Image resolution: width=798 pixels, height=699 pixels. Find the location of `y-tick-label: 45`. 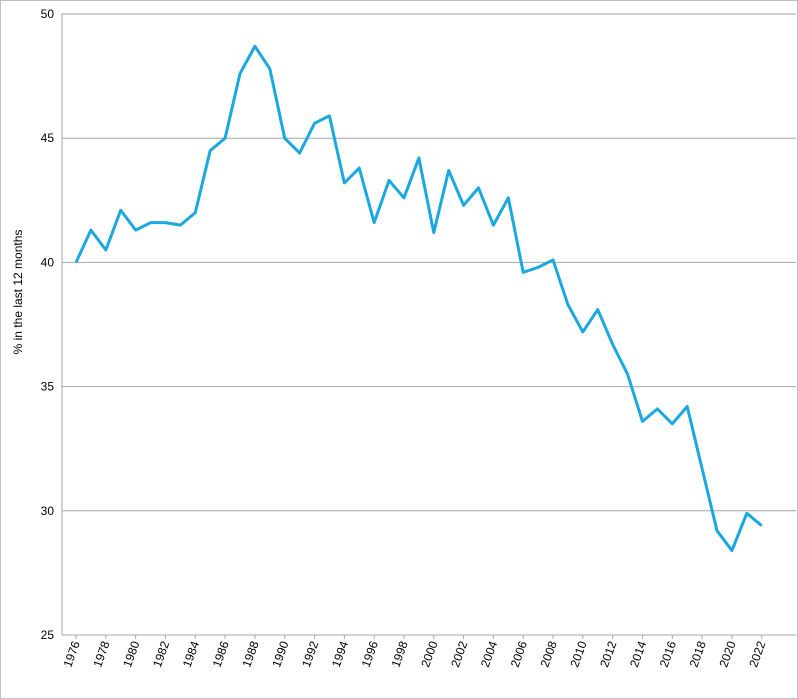

y-tick-label: 45 is located at coordinates (48, 138).